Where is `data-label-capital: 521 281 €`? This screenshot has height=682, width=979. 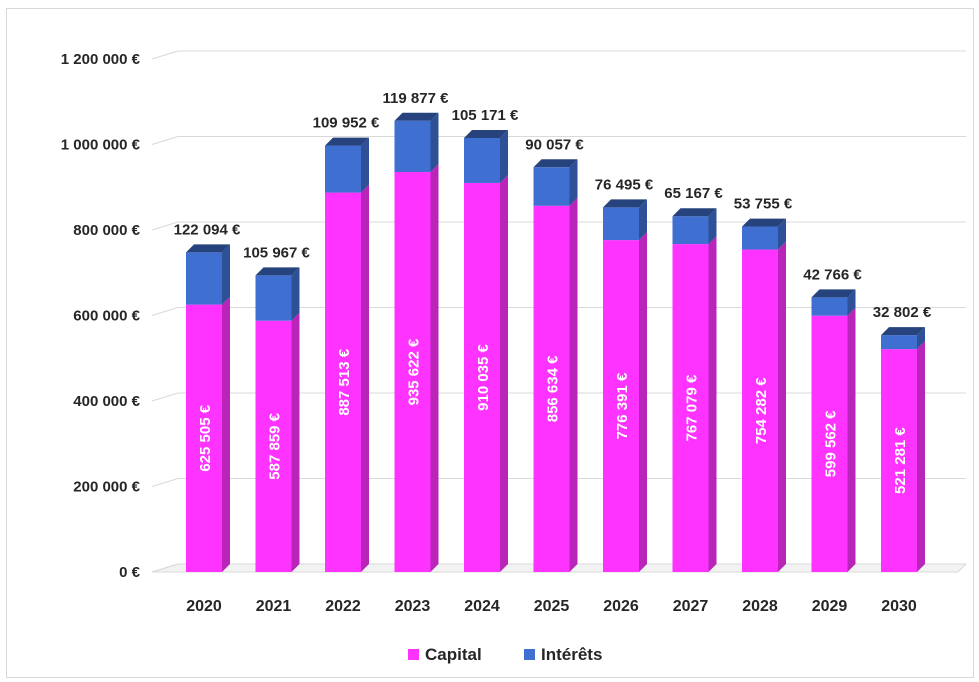 data-label-capital: 521 281 € is located at coordinates (900, 460).